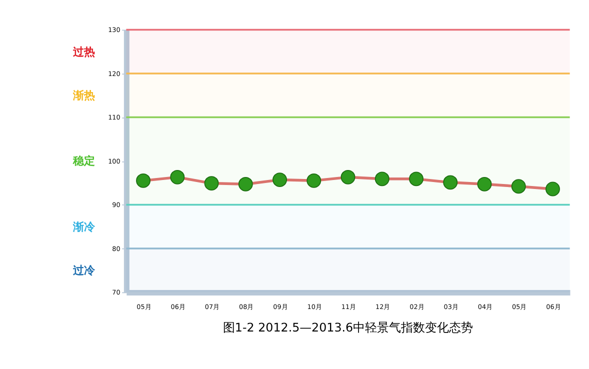 This screenshot has width=589, height=369. I want to click on band-label: 渐热, so click(84, 95).